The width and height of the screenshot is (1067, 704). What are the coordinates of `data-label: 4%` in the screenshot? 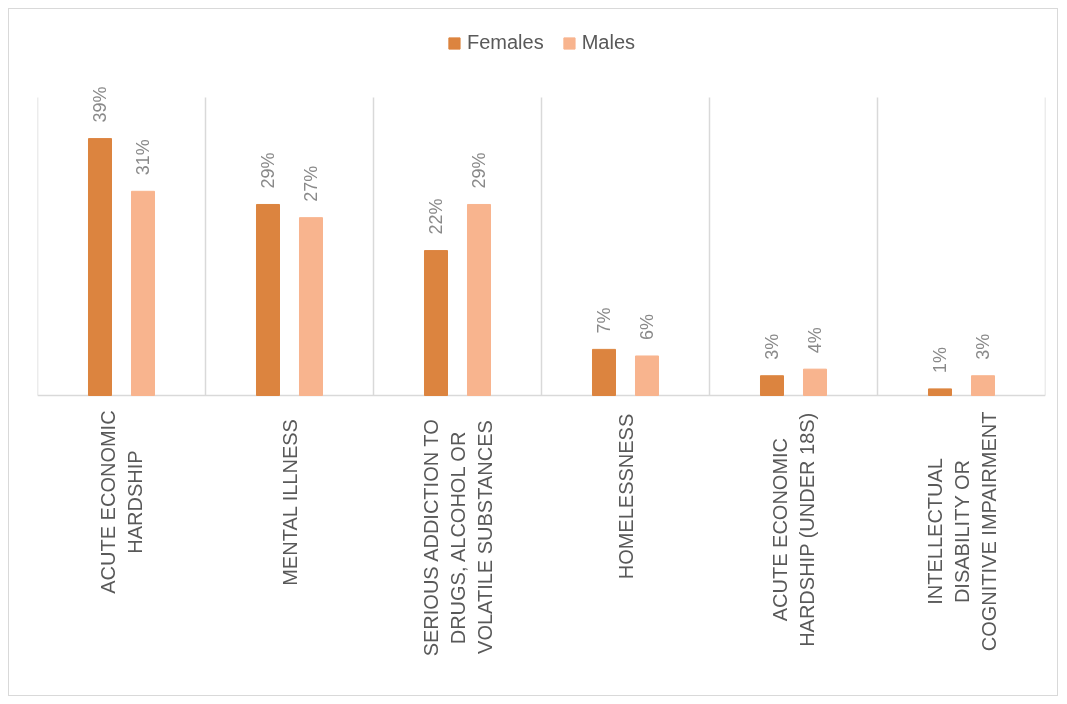 It's located at (815, 340).